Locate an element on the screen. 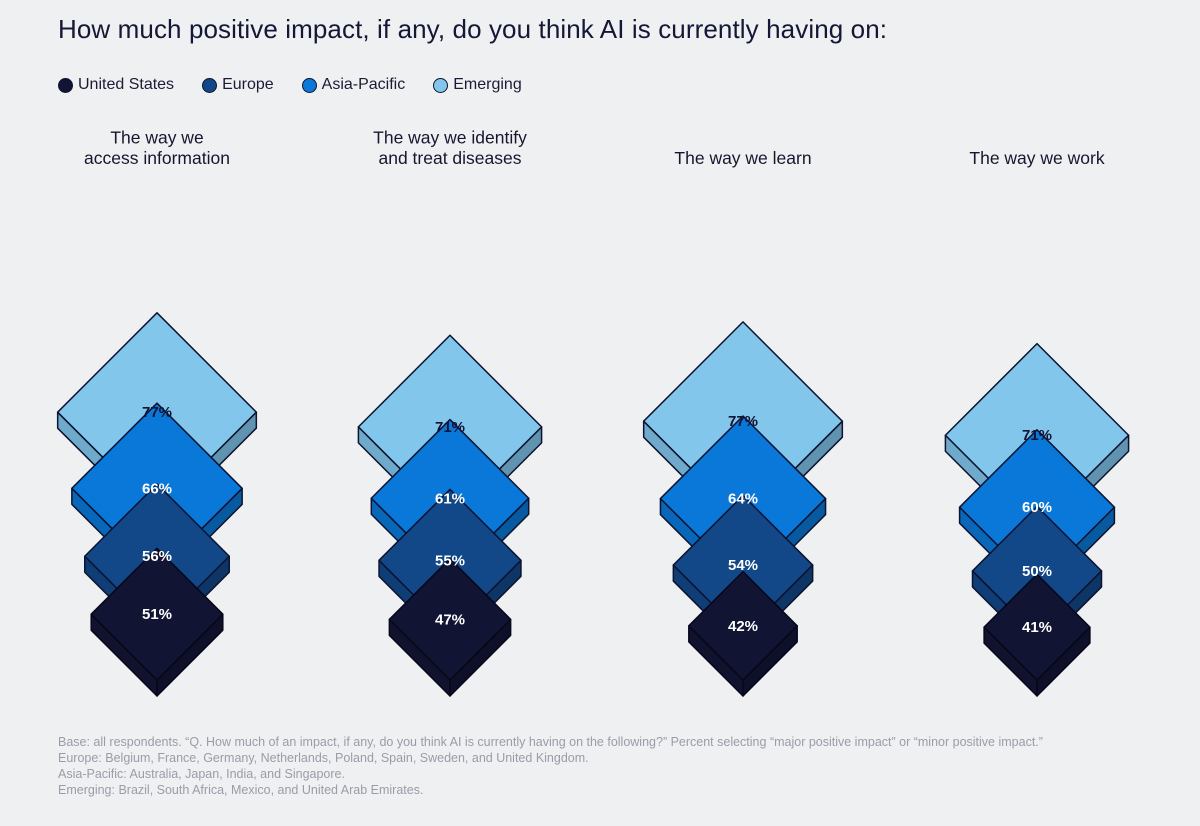  legend-swatch-asia-pacific is located at coordinates (309, 85).